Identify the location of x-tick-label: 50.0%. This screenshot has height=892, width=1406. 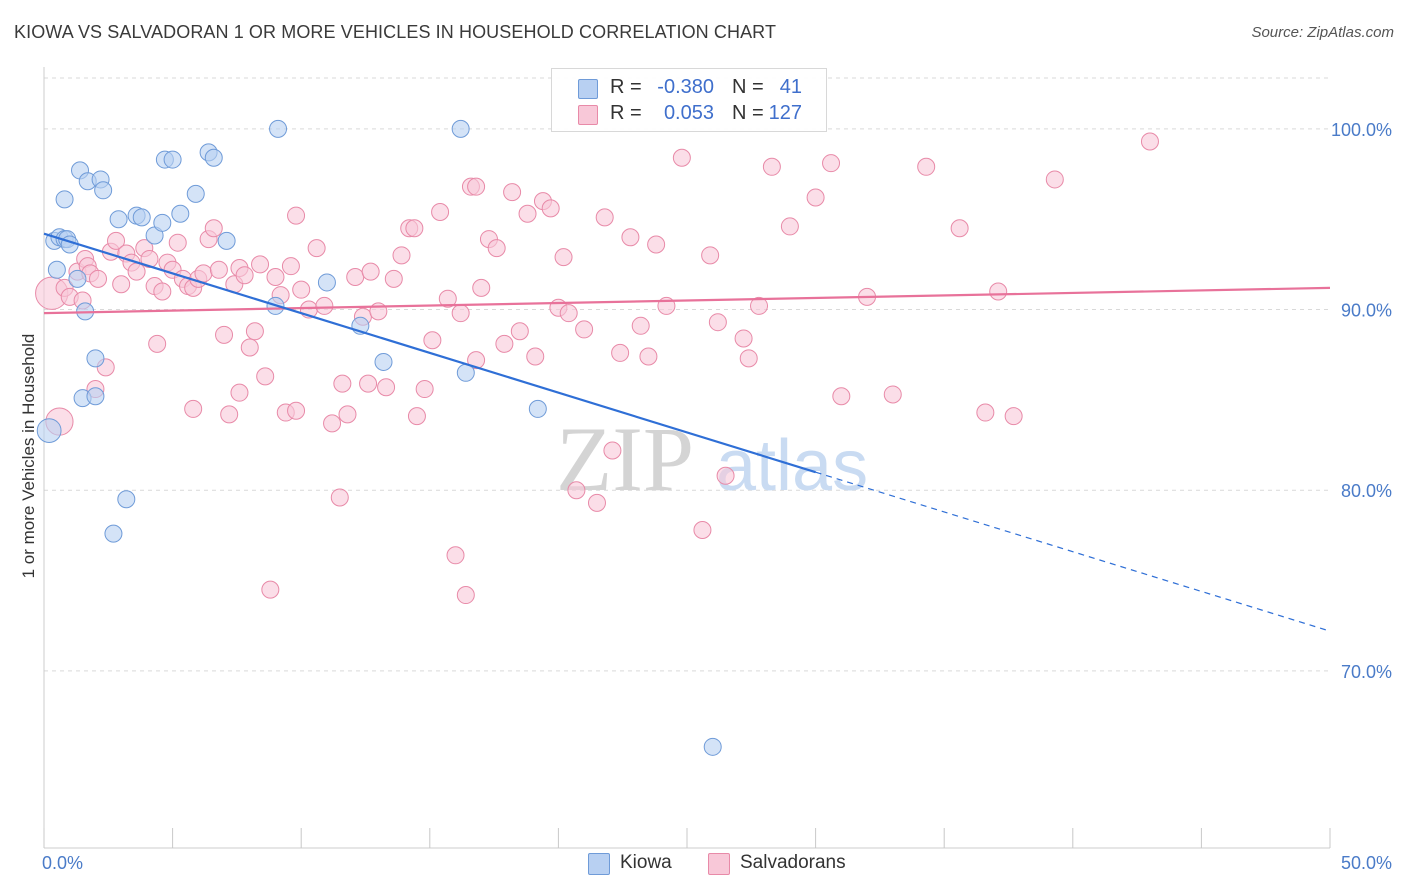
(1366, 863).